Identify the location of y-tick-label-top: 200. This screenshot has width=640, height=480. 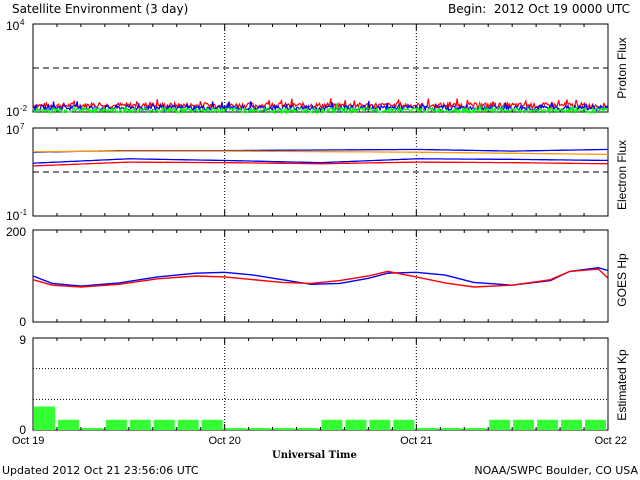
(16, 232).